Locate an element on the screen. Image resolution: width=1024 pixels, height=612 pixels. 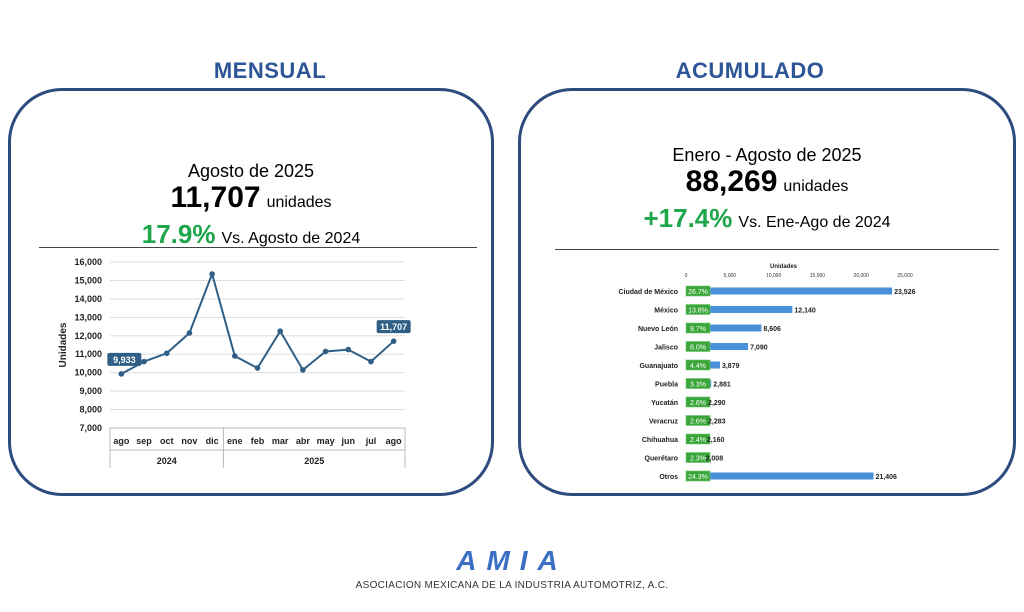
y-axis-title: Unidades is located at coordinates (63, 344).